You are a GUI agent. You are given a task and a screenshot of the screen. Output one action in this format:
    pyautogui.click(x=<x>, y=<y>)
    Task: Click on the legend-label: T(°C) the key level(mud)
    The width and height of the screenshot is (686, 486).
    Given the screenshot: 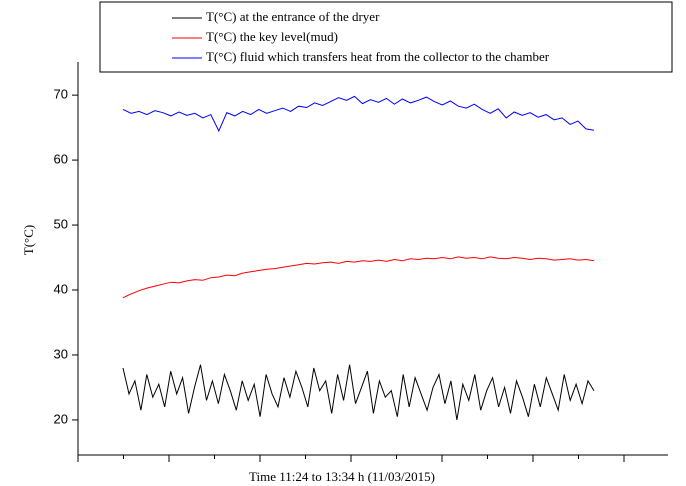 What is the action you would take?
    pyautogui.click(x=272, y=36)
    